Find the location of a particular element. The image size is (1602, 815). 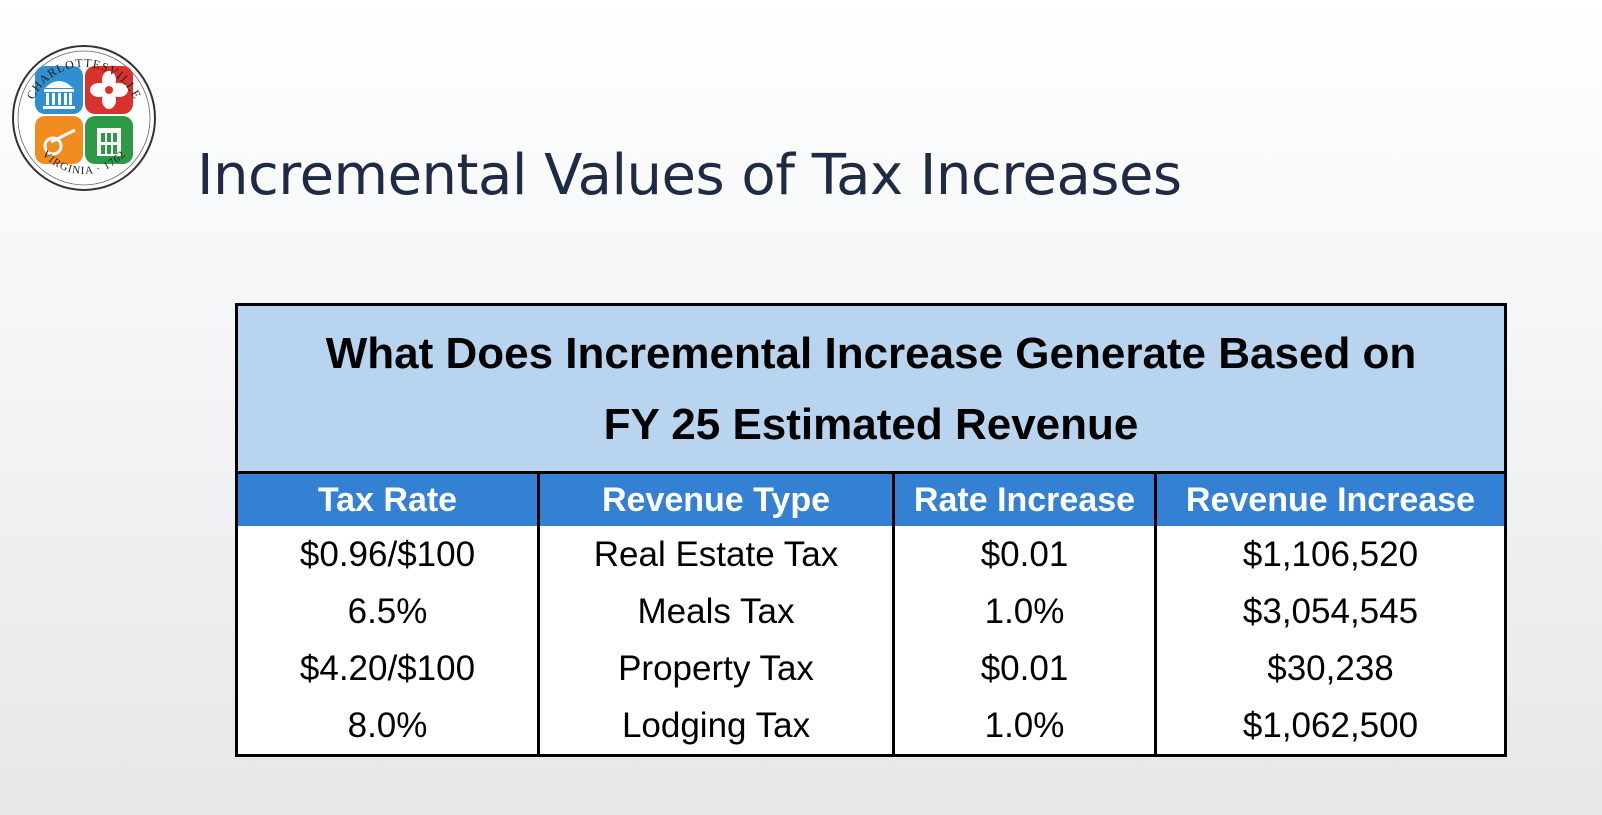

cell-tax-rate: 6.5% is located at coordinates (387, 611).